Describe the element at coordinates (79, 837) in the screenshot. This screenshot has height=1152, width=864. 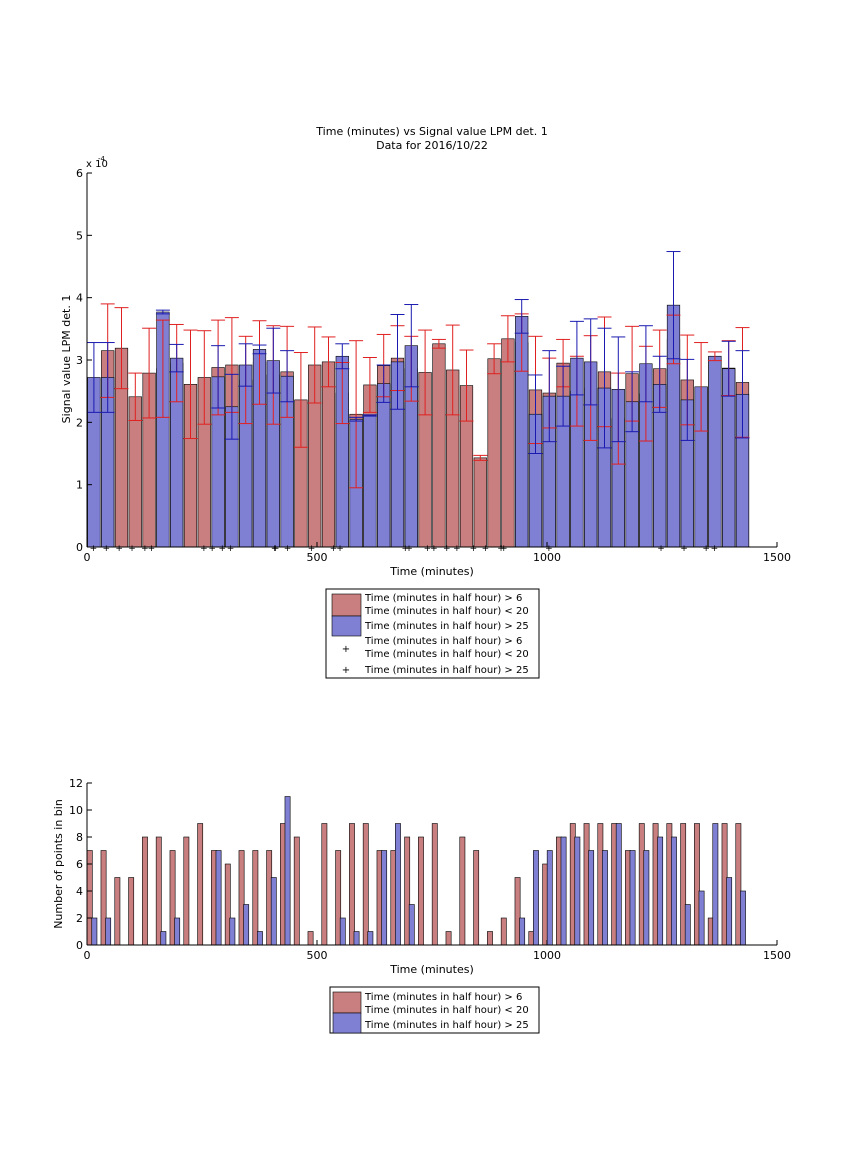
I see `count-y-tick-label: 8` at that location.